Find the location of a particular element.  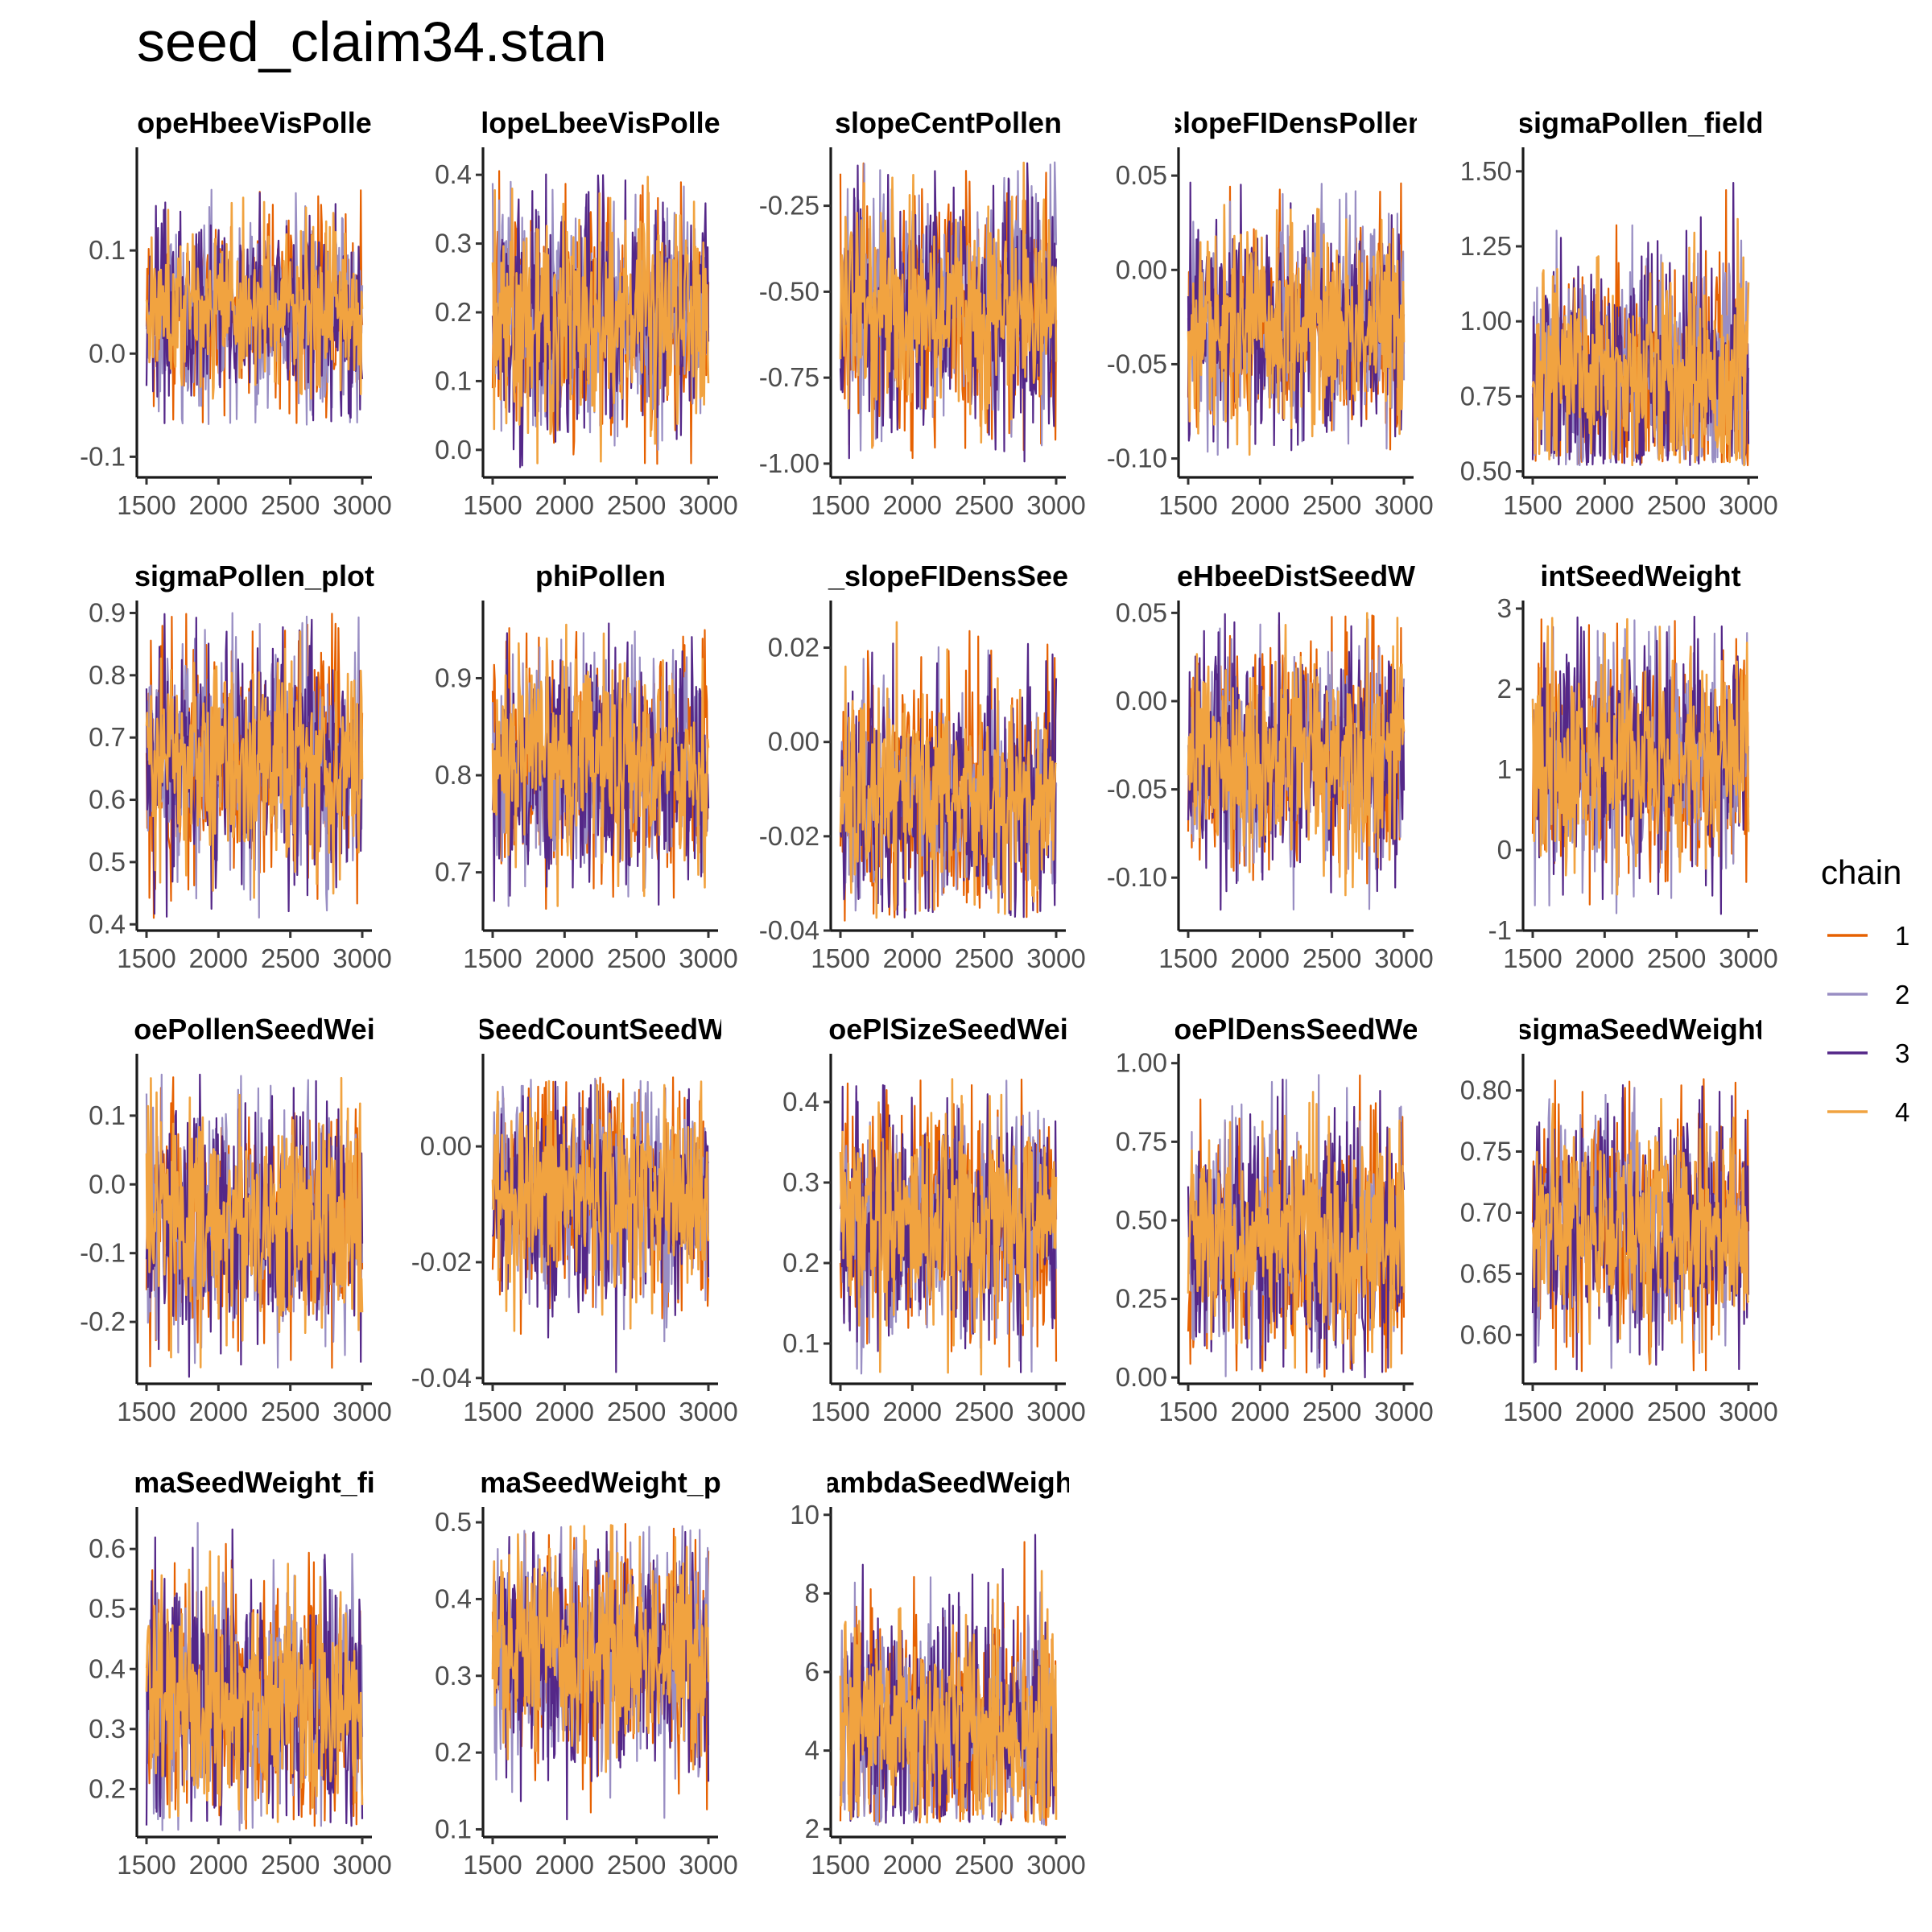

legend-label: 4 is located at coordinates (1902, 1112).